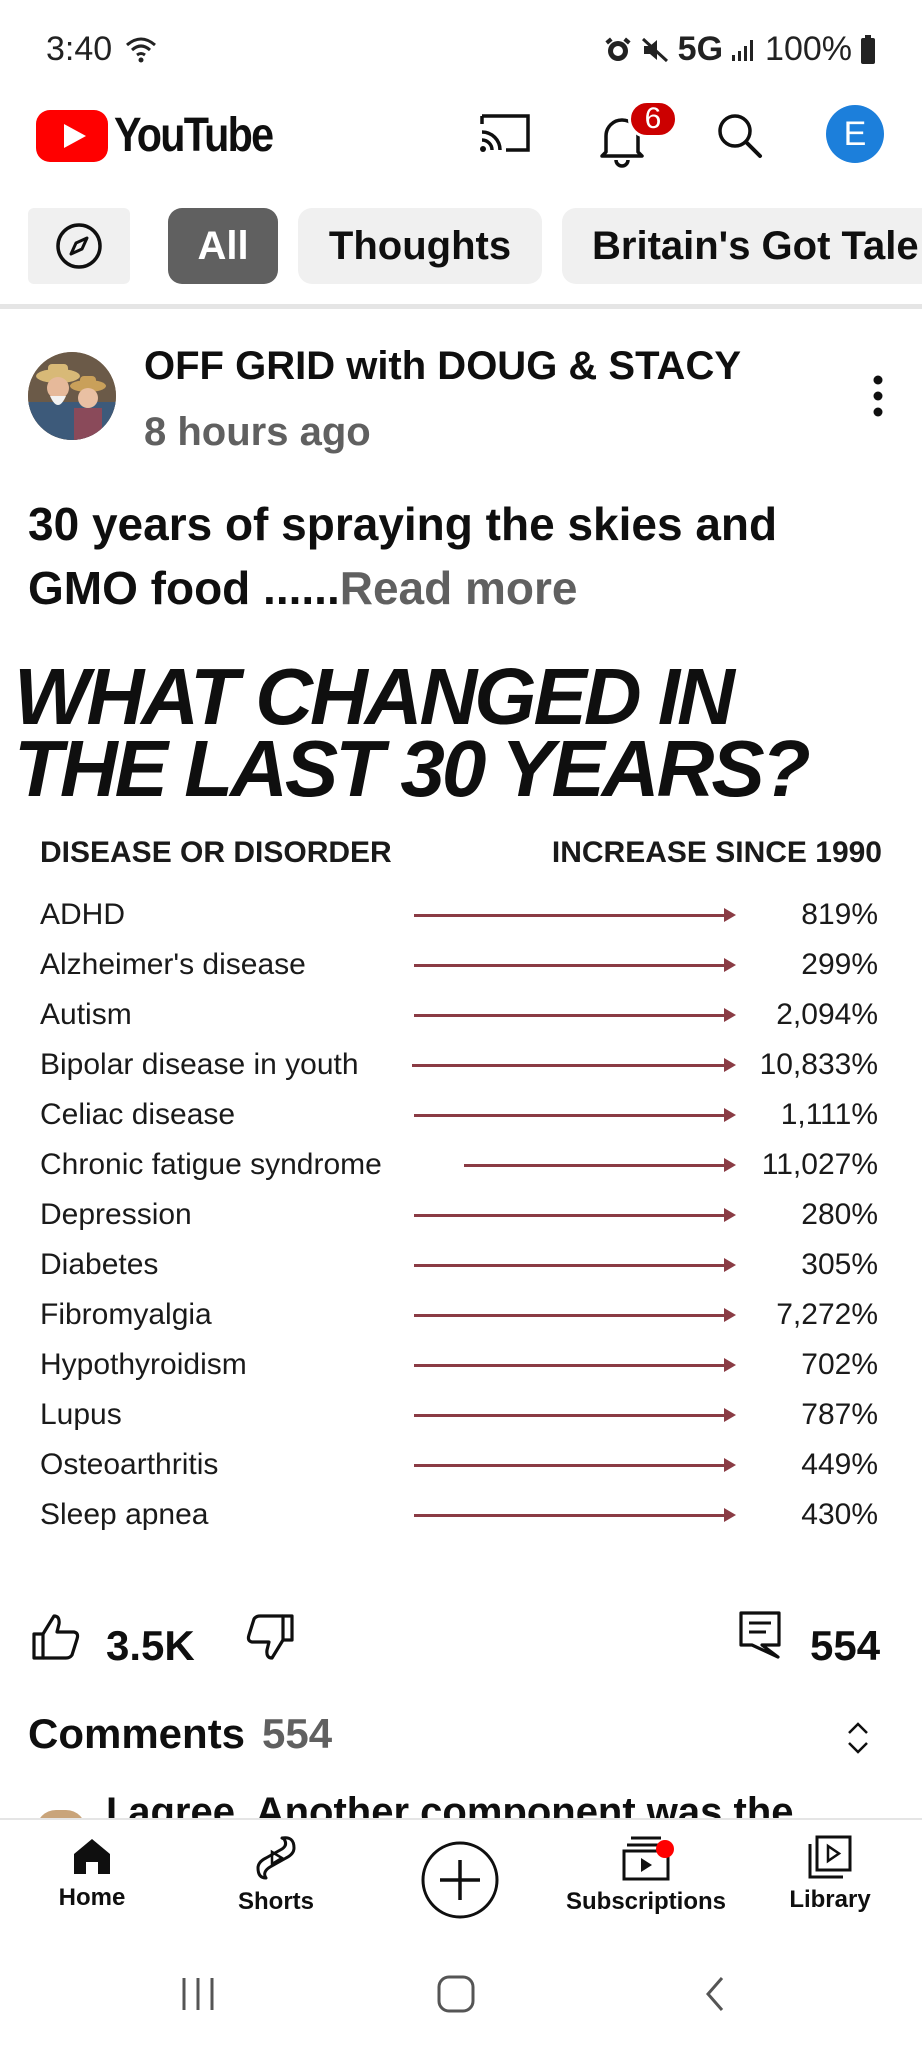 This screenshot has width=922, height=2048. Describe the element at coordinates (458, 588) in the screenshot. I see `read-more-link: Read more` at that location.